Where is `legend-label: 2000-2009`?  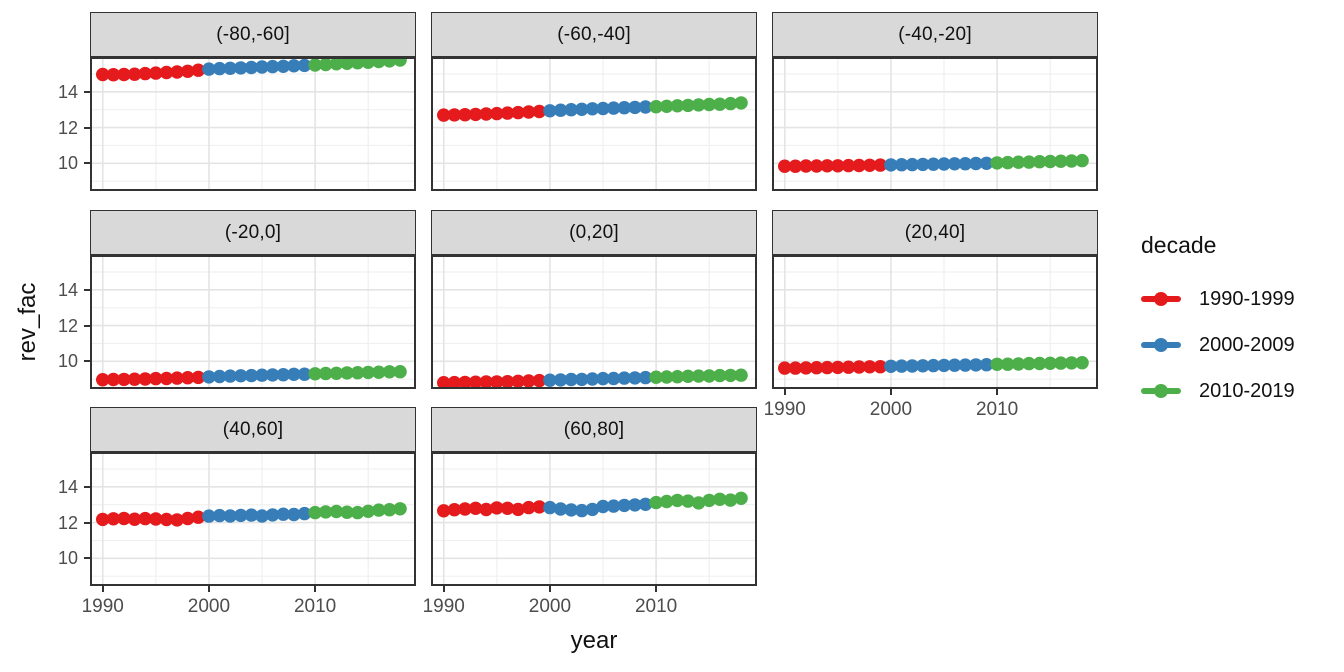 legend-label: 2000-2009 is located at coordinates (1247, 344).